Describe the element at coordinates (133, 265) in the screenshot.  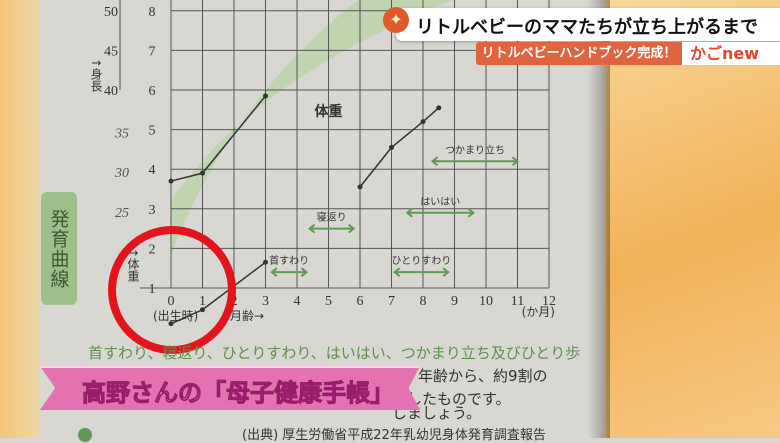
I see `weight-axis-label: ↑体重` at that location.